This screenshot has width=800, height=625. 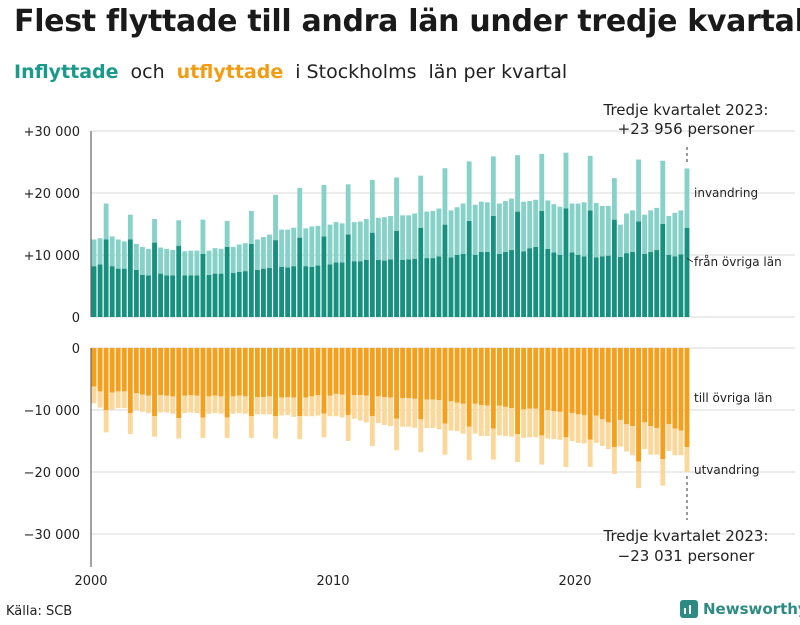 What do you see at coordinates (332, 581) in the screenshot?
I see `x-tick-label: 2010` at bounding box center [332, 581].